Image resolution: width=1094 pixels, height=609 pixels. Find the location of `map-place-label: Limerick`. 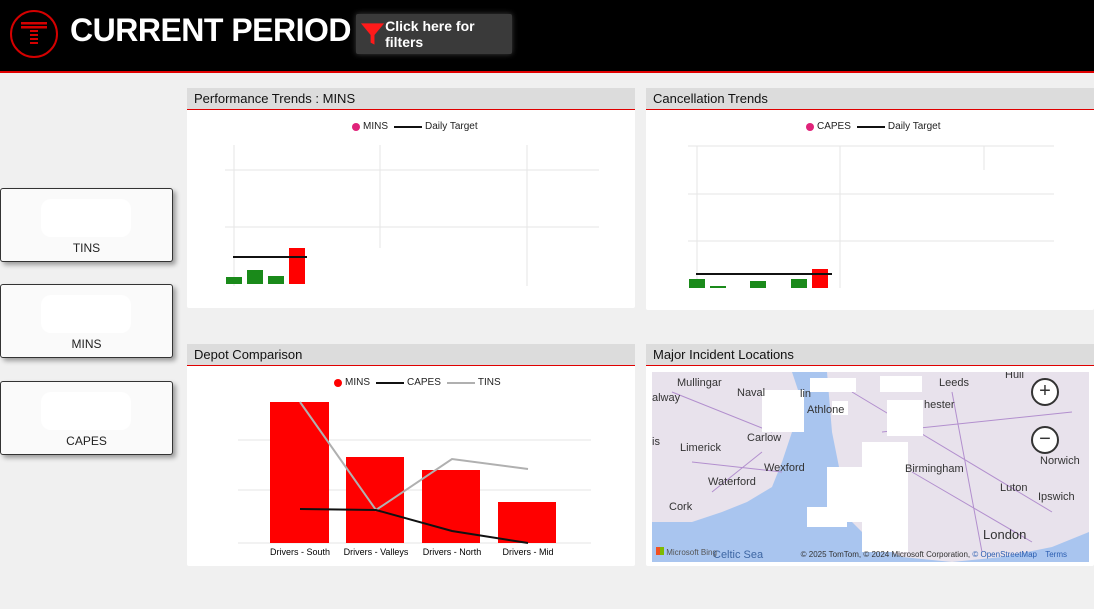

map-place-label: Limerick is located at coordinates (700, 448).